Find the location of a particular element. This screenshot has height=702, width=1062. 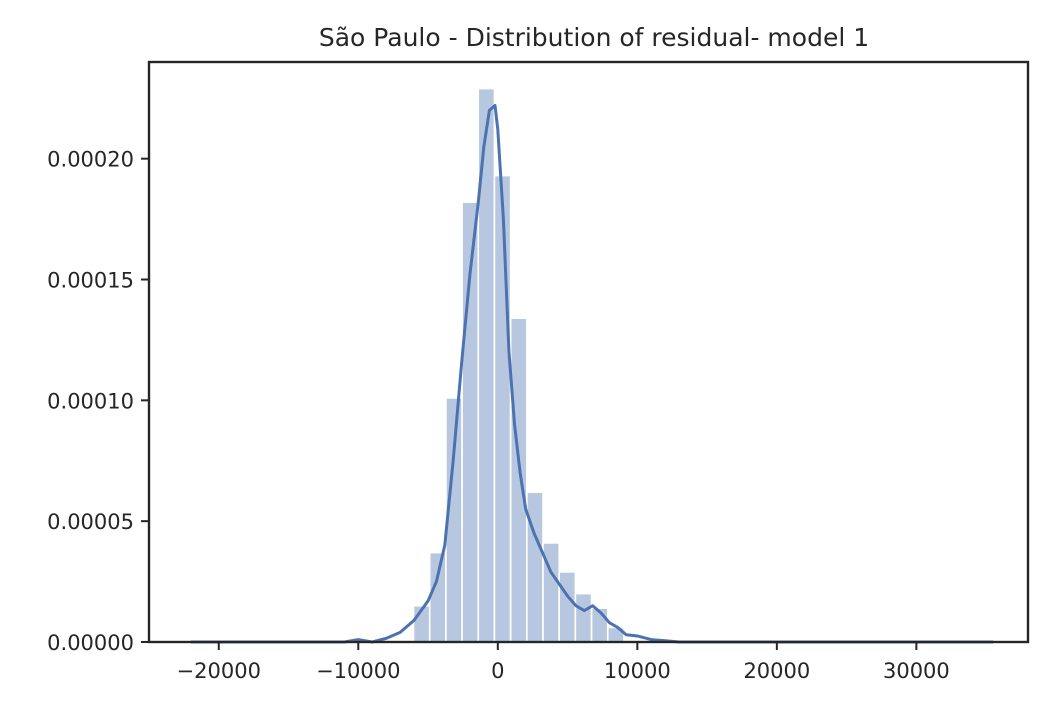

y-tick-label: 0.00020 is located at coordinates (90, 160).